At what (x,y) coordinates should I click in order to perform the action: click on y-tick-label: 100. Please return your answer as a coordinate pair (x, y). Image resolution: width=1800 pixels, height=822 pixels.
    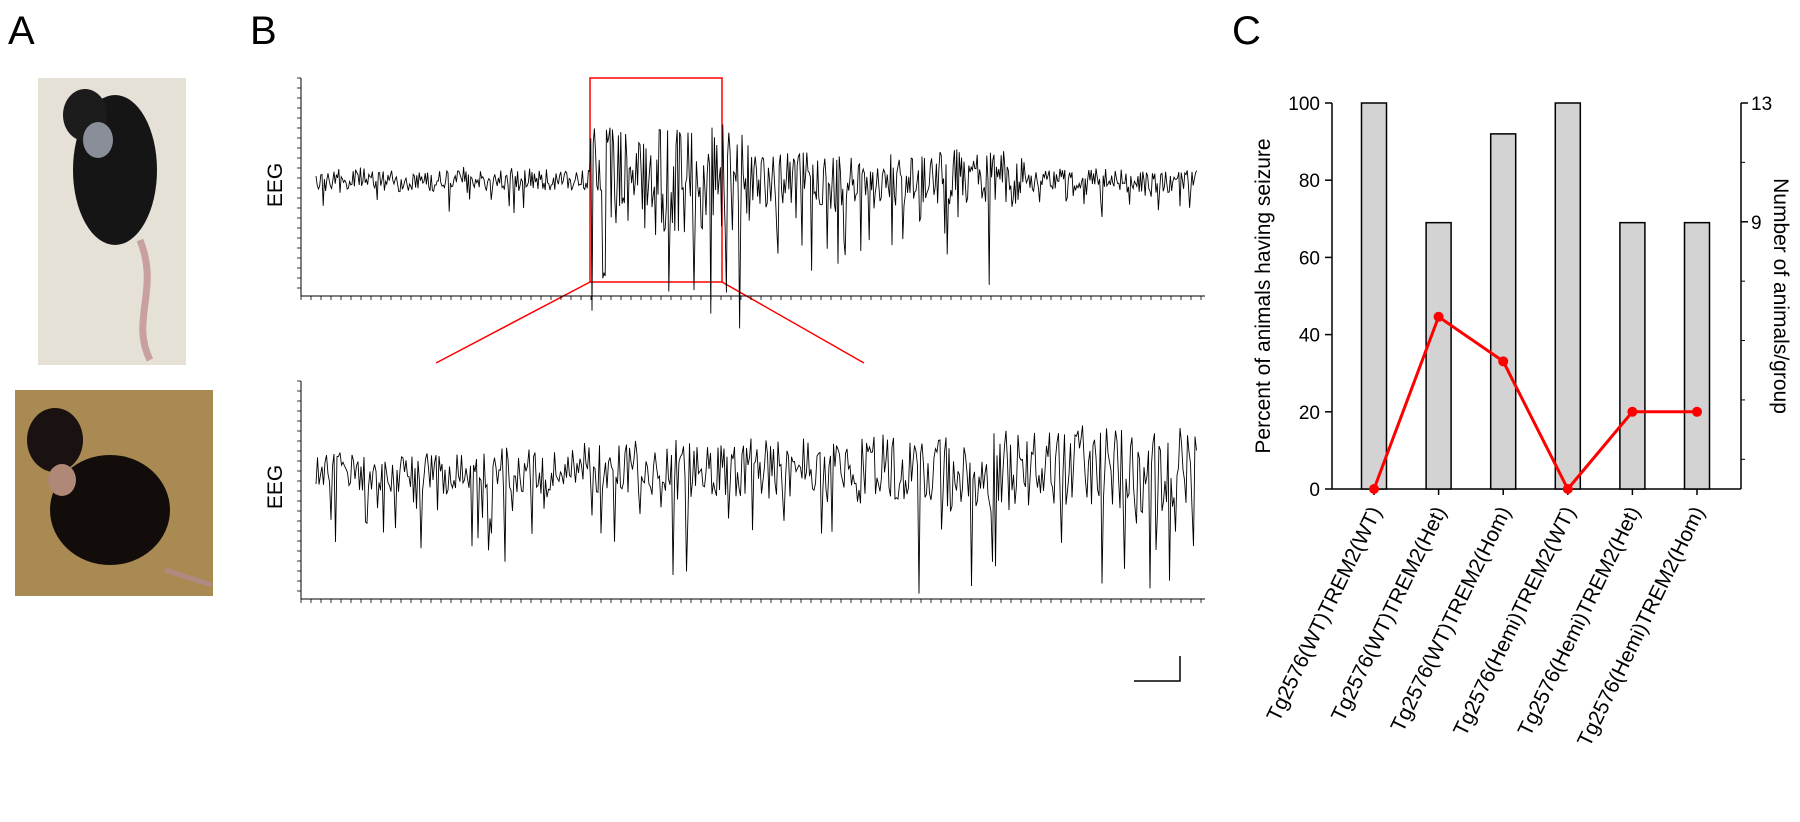
    Looking at the image, I should click on (1304, 104).